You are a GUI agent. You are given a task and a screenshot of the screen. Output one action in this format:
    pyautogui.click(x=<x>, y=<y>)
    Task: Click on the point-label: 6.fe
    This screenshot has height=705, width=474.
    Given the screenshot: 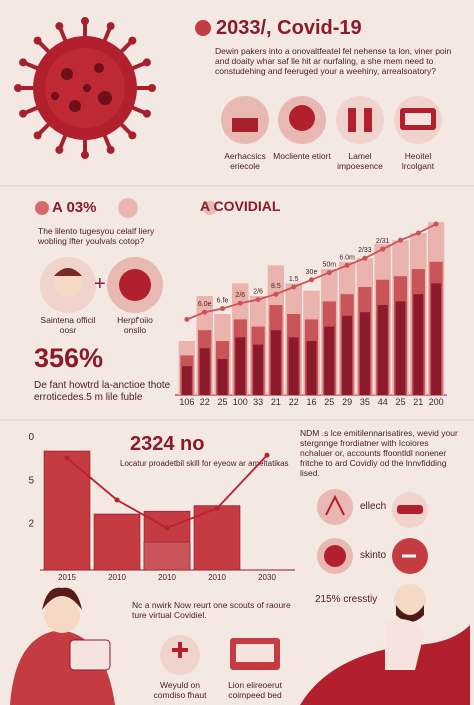 What is the action you would take?
    pyautogui.click(x=223, y=301)
    